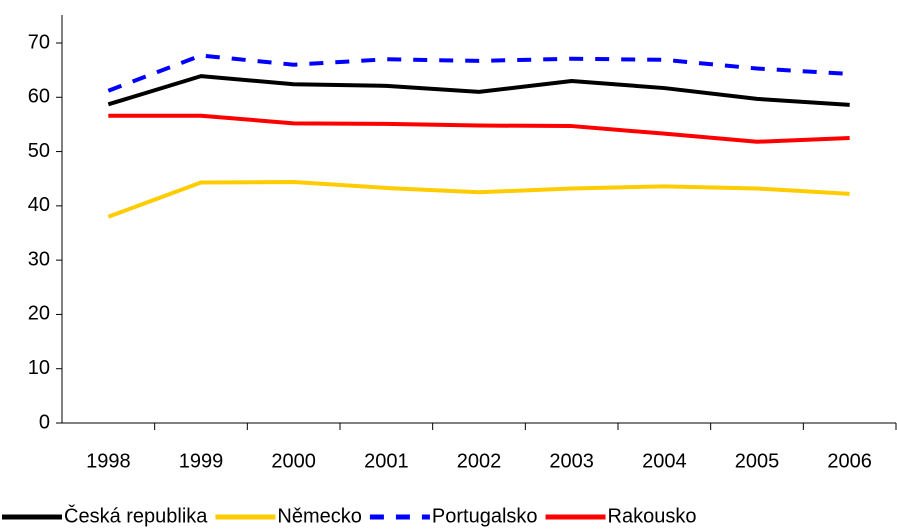 The width and height of the screenshot is (897, 530). What do you see at coordinates (652, 516) in the screenshot?
I see `legend-label: Rakousko` at bounding box center [652, 516].